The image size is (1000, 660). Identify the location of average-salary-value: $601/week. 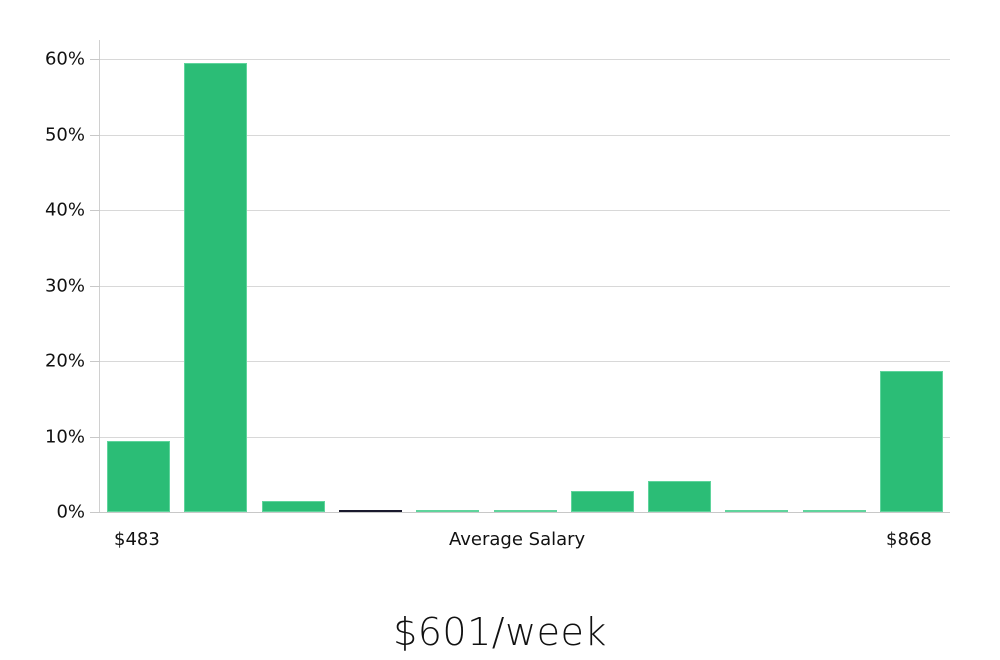
(500, 632).